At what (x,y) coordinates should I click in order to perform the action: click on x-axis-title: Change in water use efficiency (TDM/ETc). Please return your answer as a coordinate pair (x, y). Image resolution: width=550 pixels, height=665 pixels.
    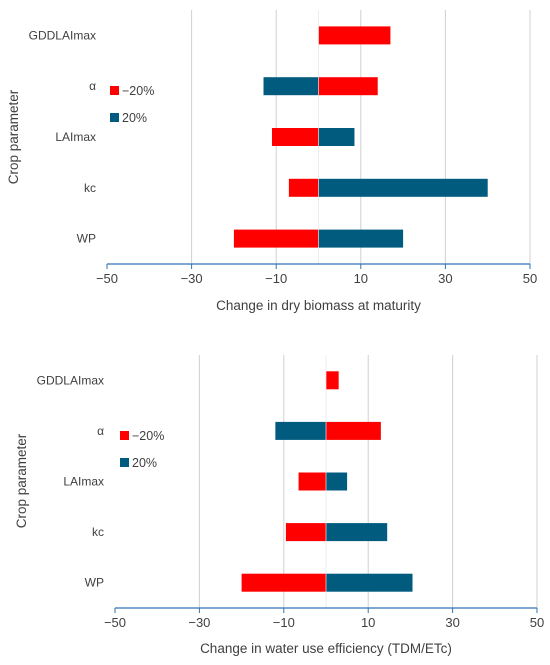
    Looking at the image, I should click on (326, 648).